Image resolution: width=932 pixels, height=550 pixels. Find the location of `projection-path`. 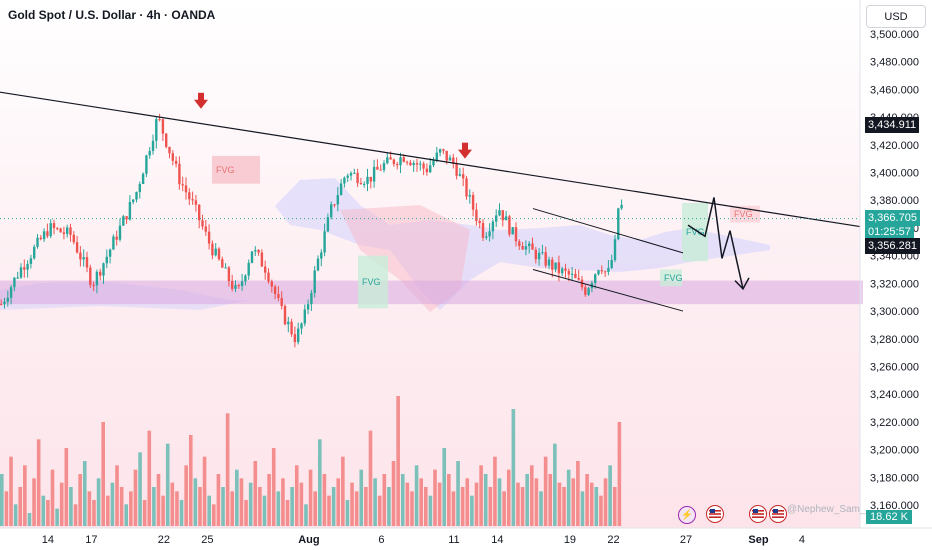

projection-path is located at coordinates (715, 243).